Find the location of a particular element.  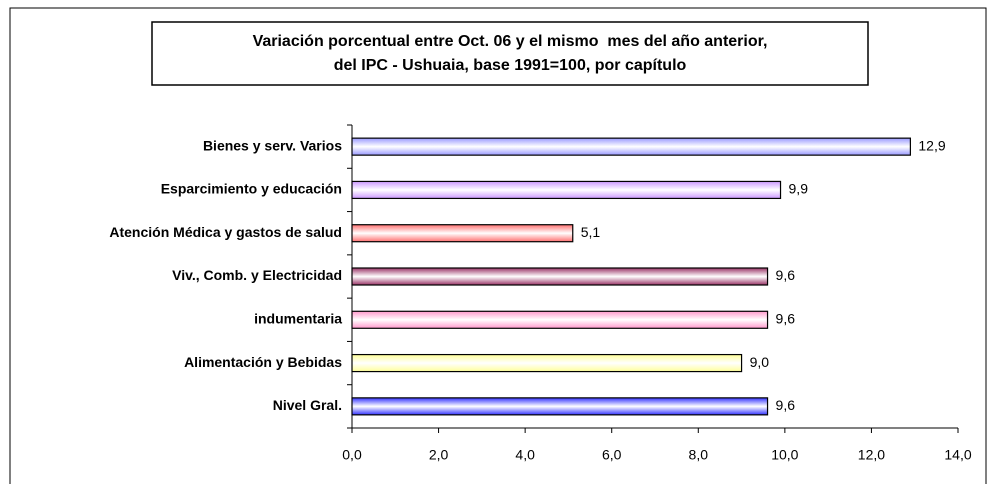

category-label: indumentaria is located at coordinates (298, 318).